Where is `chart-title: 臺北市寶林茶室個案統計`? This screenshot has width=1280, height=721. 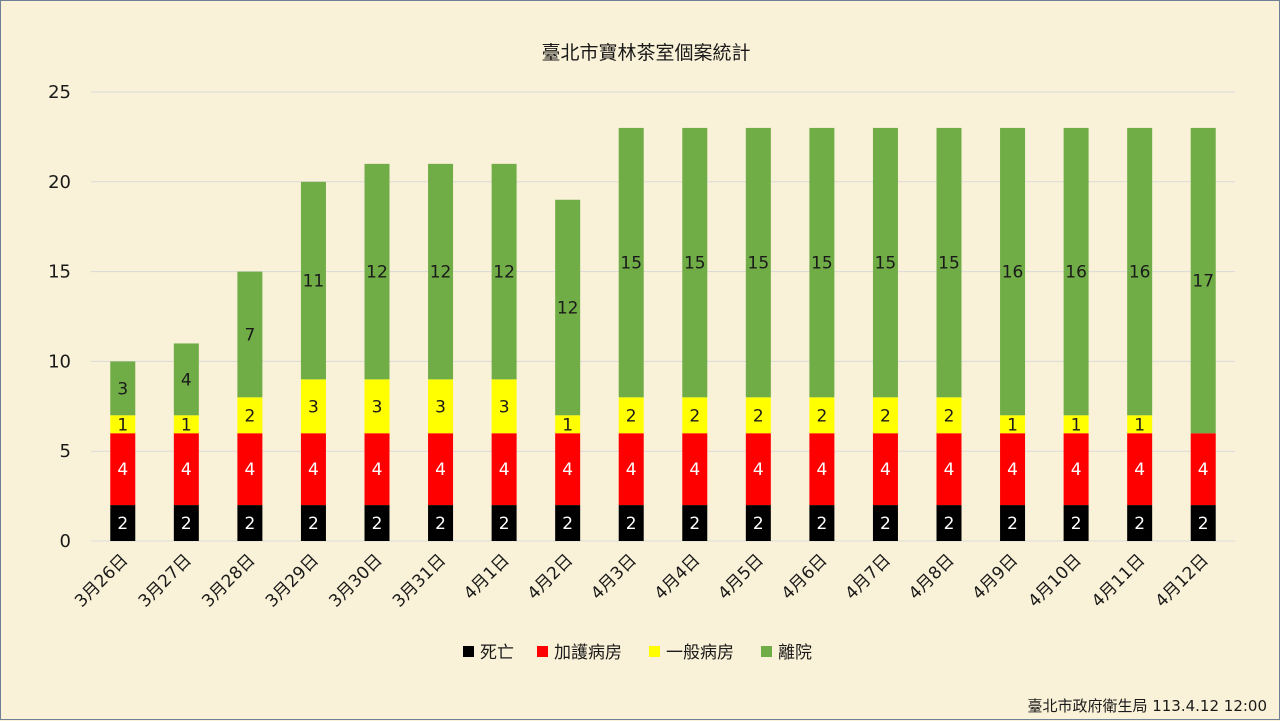 chart-title: 臺北市寶林茶室個案統計 is located at coordinates (645, 53).